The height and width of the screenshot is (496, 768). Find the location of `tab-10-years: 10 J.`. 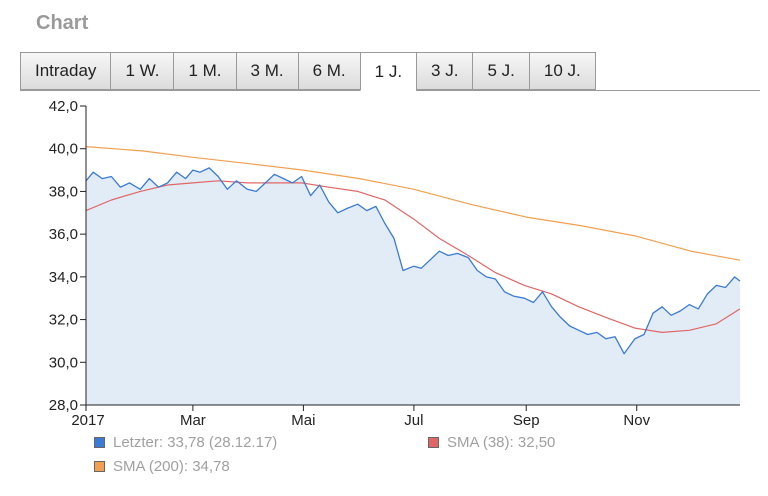

tab-10-years: 10 J. is located at coordinates (562, 71).